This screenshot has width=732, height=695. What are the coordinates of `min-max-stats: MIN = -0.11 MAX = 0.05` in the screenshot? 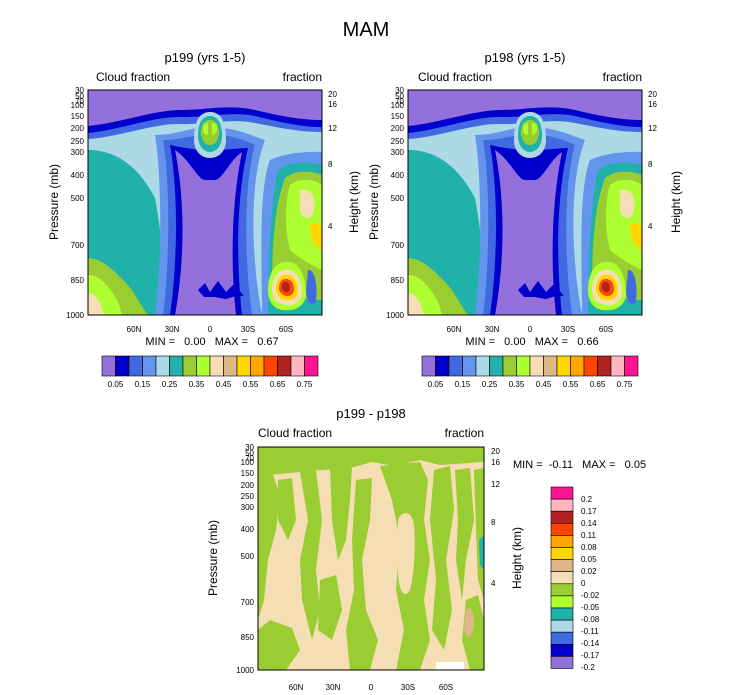 It's located at (579, 465).